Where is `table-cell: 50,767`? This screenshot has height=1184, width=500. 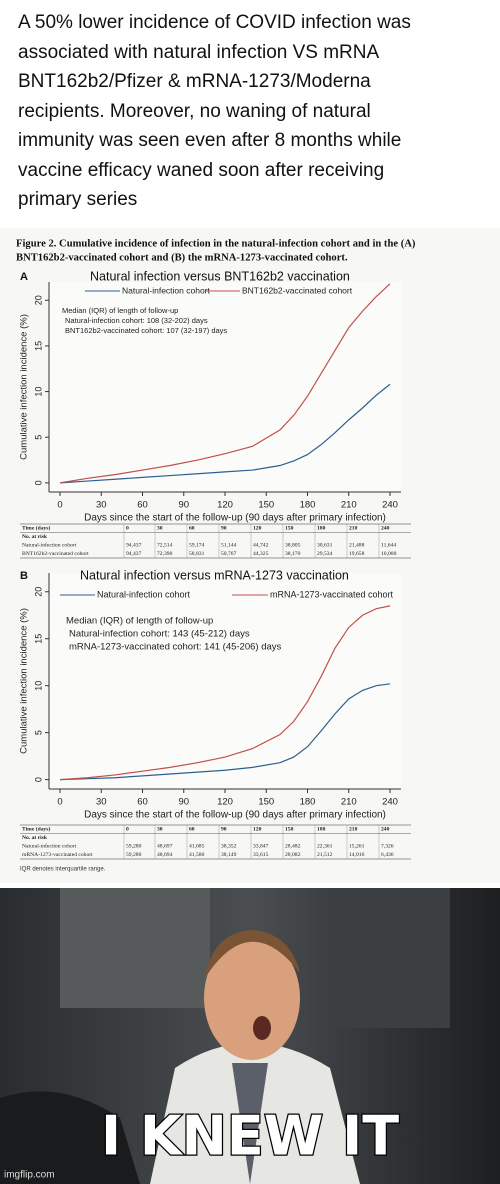 table-cell: 50,767 is located at coordinates (229, 554).